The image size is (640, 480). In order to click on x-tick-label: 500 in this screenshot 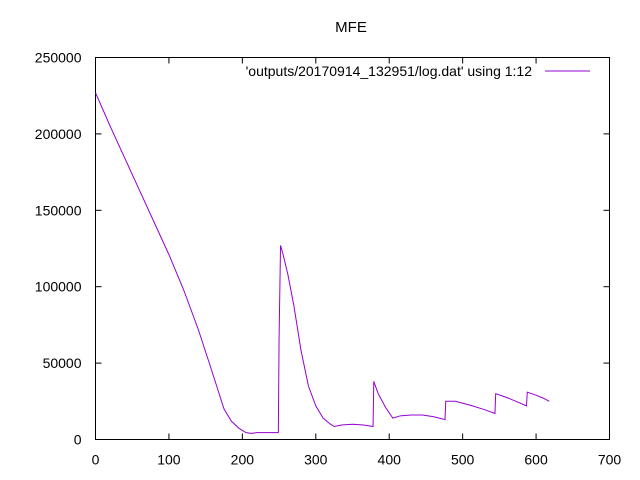, I will do `click(463, 460)`.